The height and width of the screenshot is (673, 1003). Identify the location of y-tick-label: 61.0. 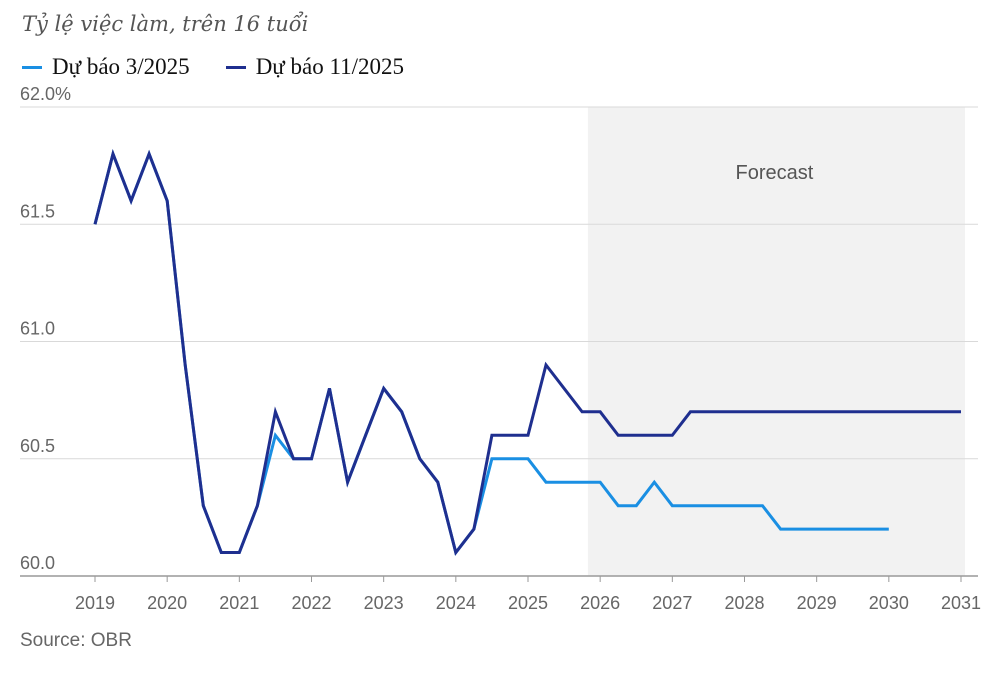
(37, 329).